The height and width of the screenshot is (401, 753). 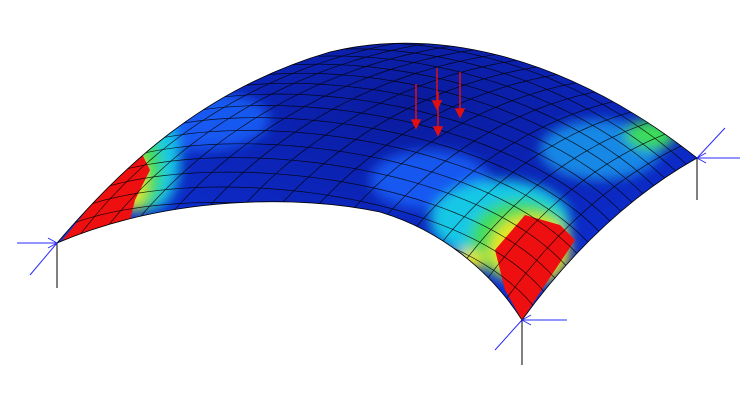 I want to click on support-right, so click(x=718, y=163).